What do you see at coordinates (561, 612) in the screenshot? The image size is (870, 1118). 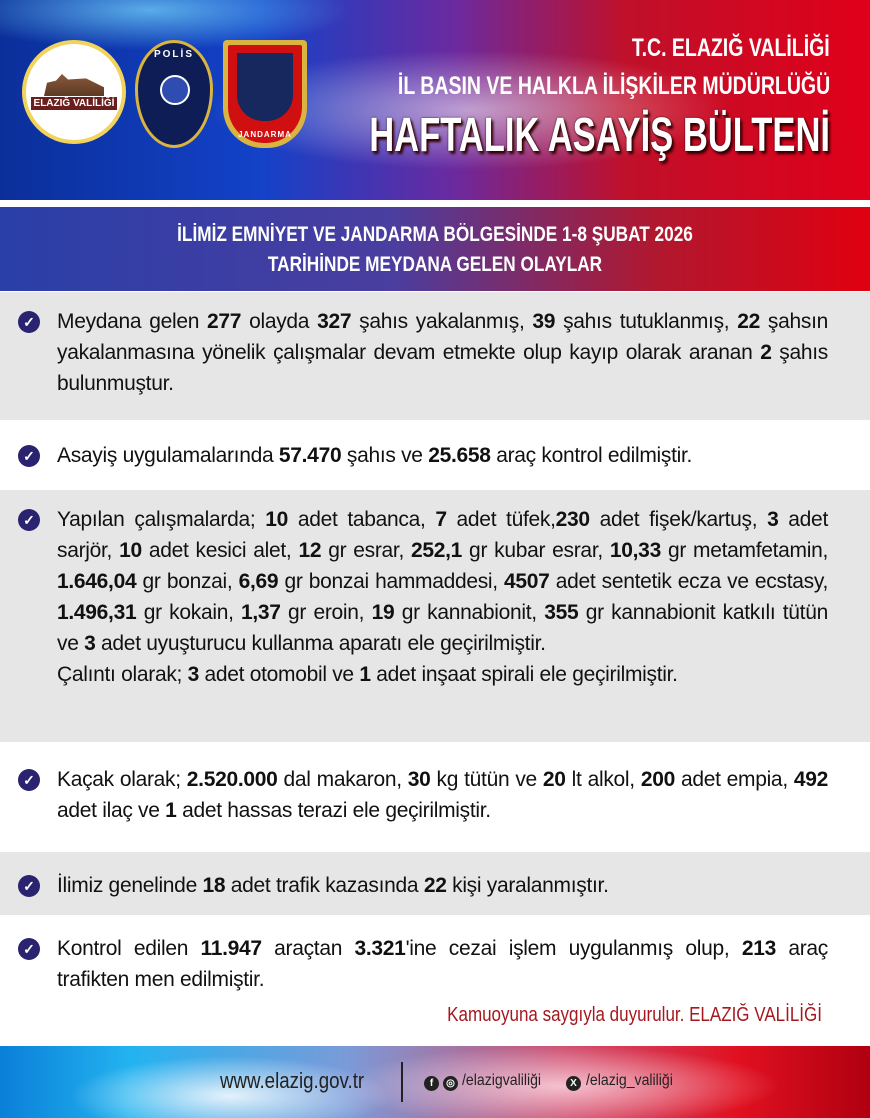 I see `highlight-number: 355` at bounding box center [561, 612].